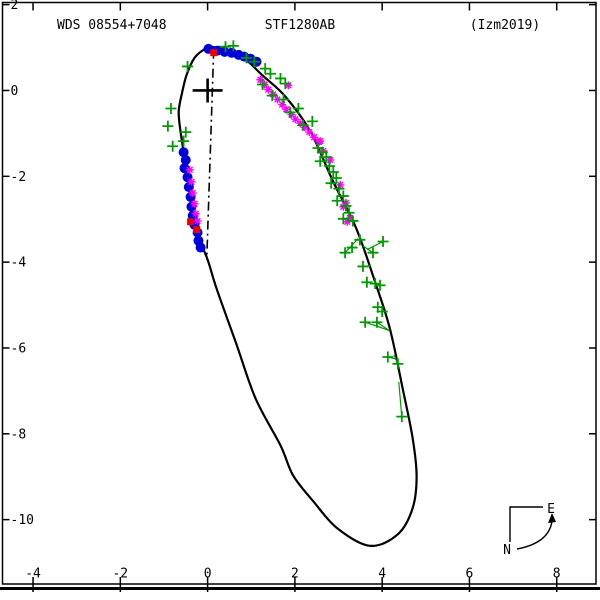 This screenshot has width=600, height=600. Describe the element at coordinates (534, 535) in the screenshot. I see `compass-arrow-arc` at that location.